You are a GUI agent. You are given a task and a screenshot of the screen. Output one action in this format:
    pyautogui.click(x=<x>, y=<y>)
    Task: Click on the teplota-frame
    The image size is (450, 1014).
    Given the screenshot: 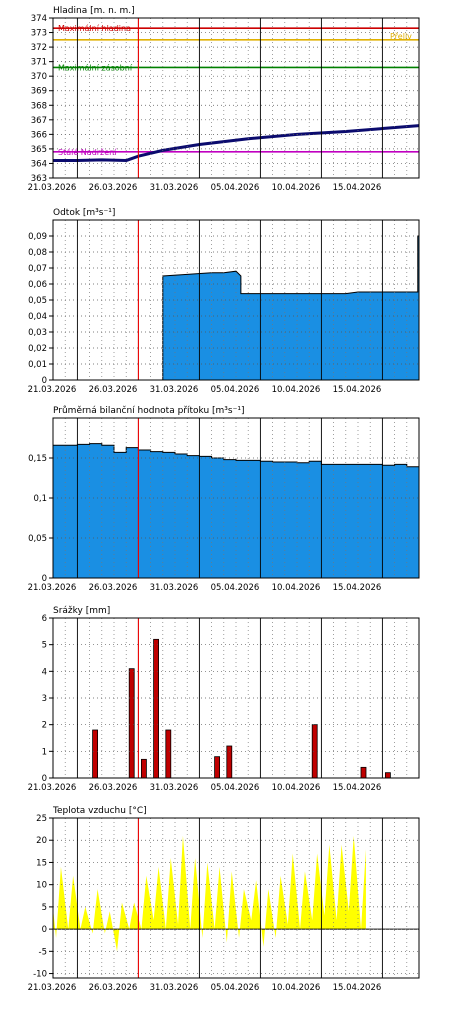 What is the action you would take?
    pyautogui.click(x=236, y=898)
    